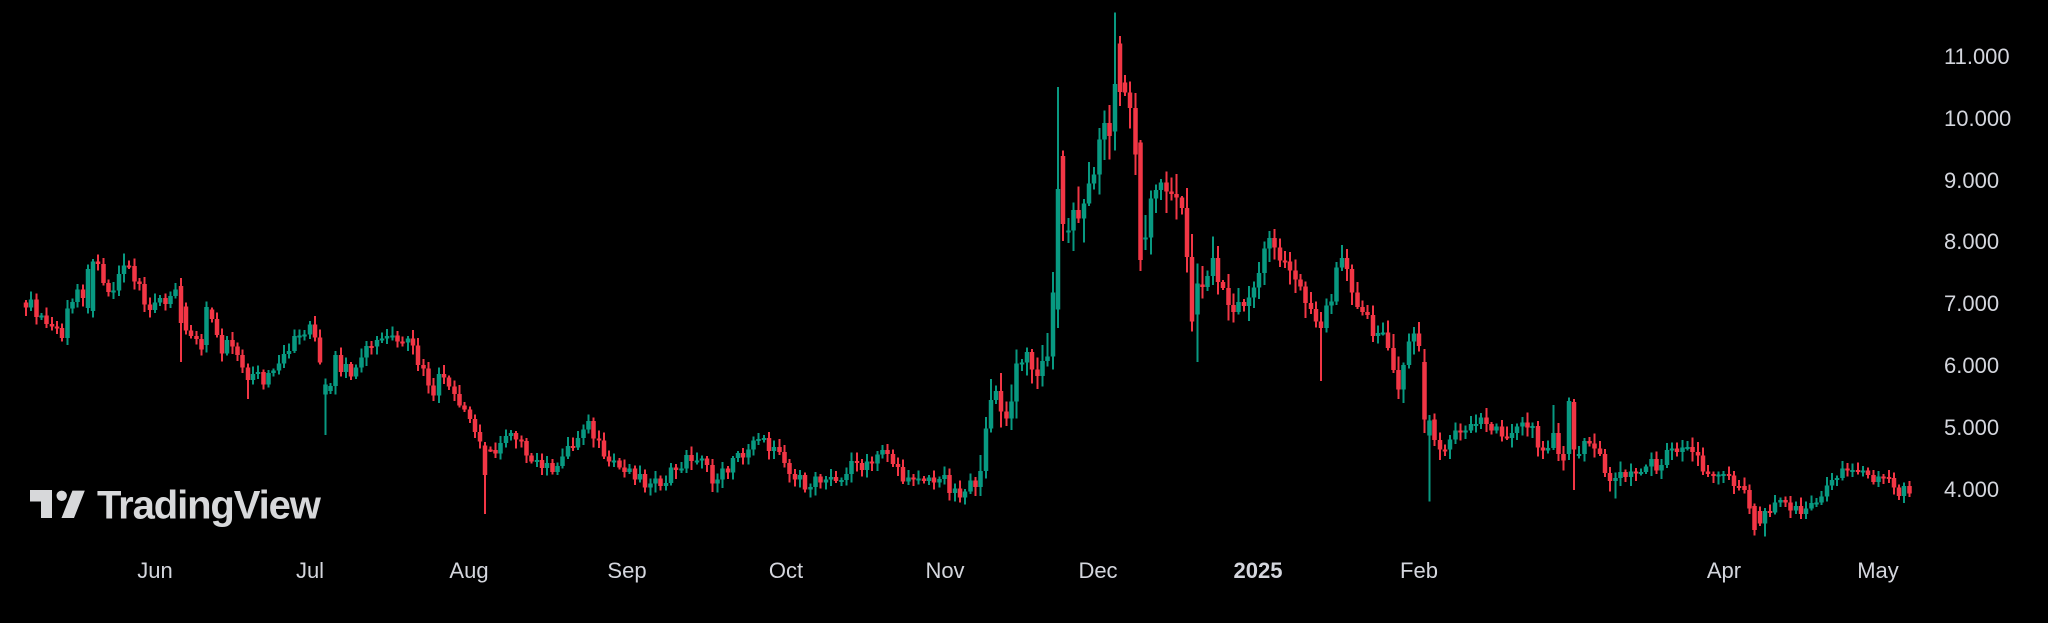 The height and width of the screenshot is (623, 2048). Describe the element at coordinates (1097, 570) in the screenshot. I see `svg-text: Dec` at that location.